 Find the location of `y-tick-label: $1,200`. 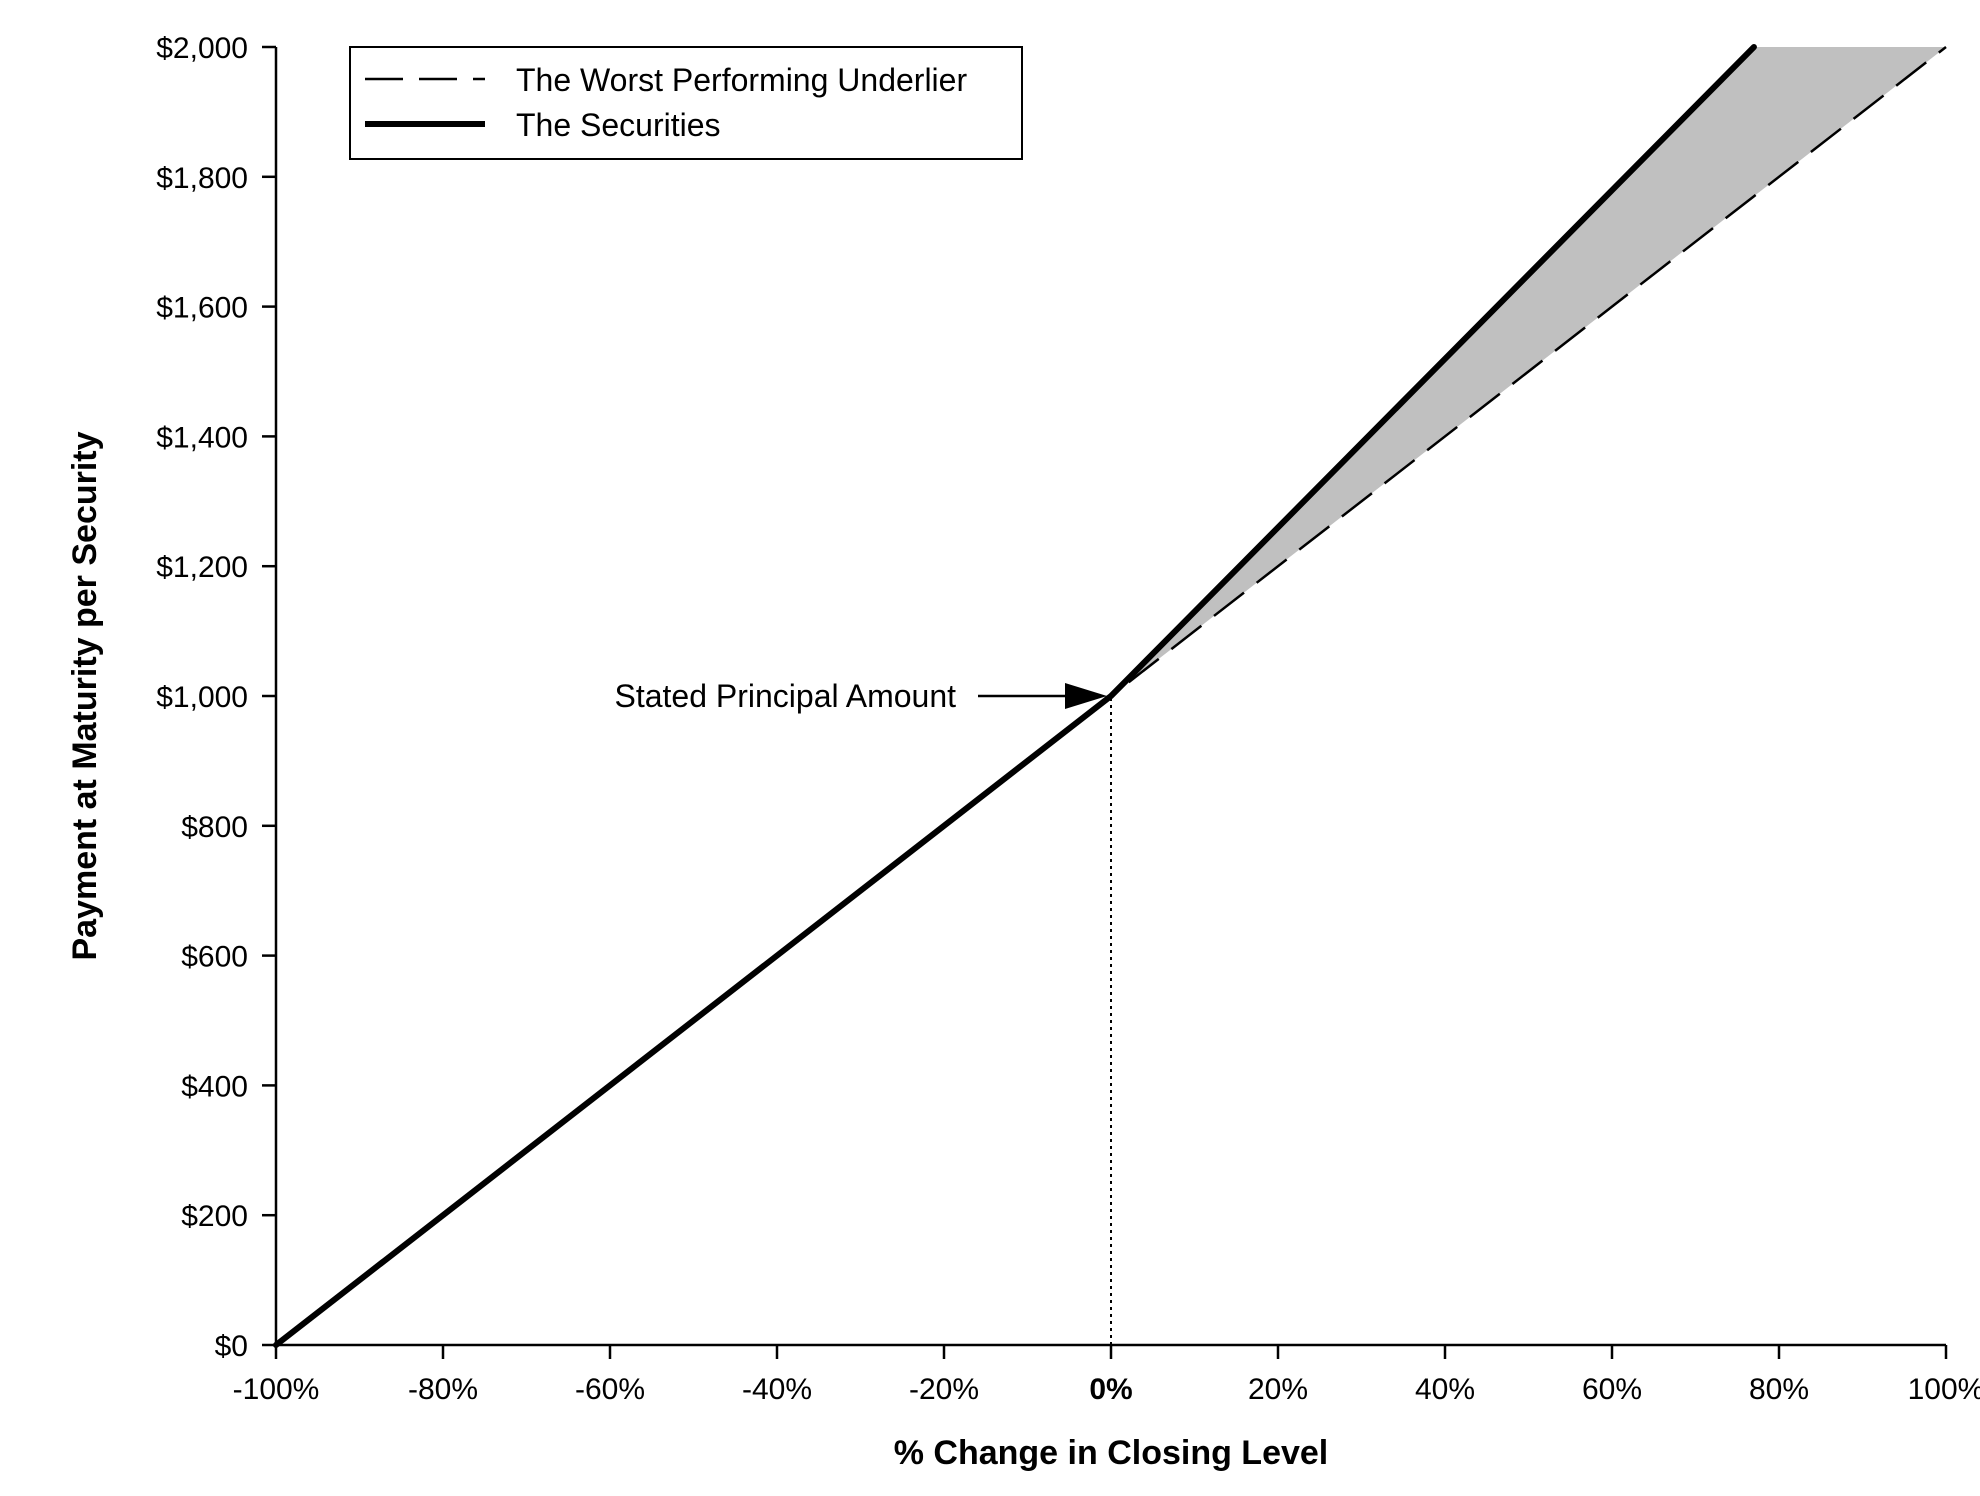

y-tick-label: $1,200 is located at coordinates (202, 567).